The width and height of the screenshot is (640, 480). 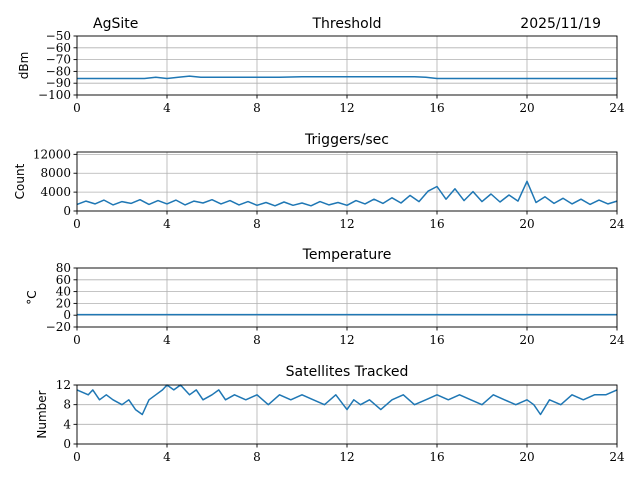 What do you see at coordinates (63, 268) in the screenshot?
I see `y-tick-label: 80` at bounding box center [63, 268].